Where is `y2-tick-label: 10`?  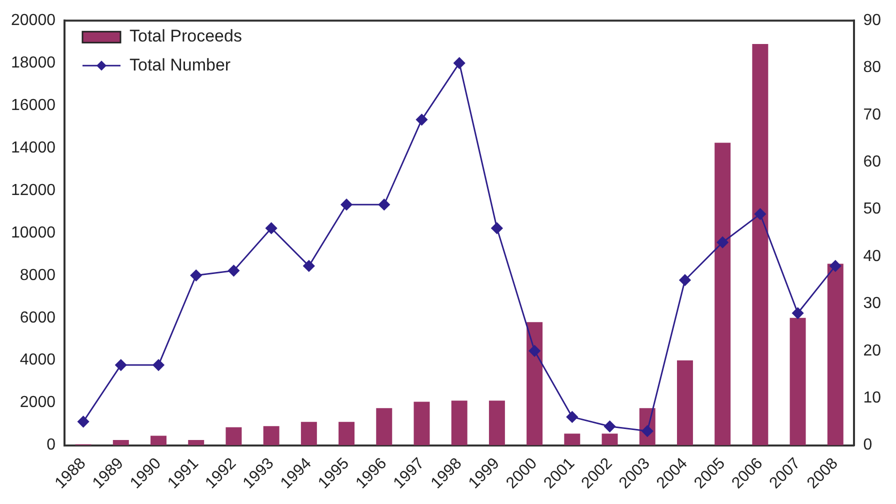 y2-tick-label: 10 is located at coordinates (872, 397).